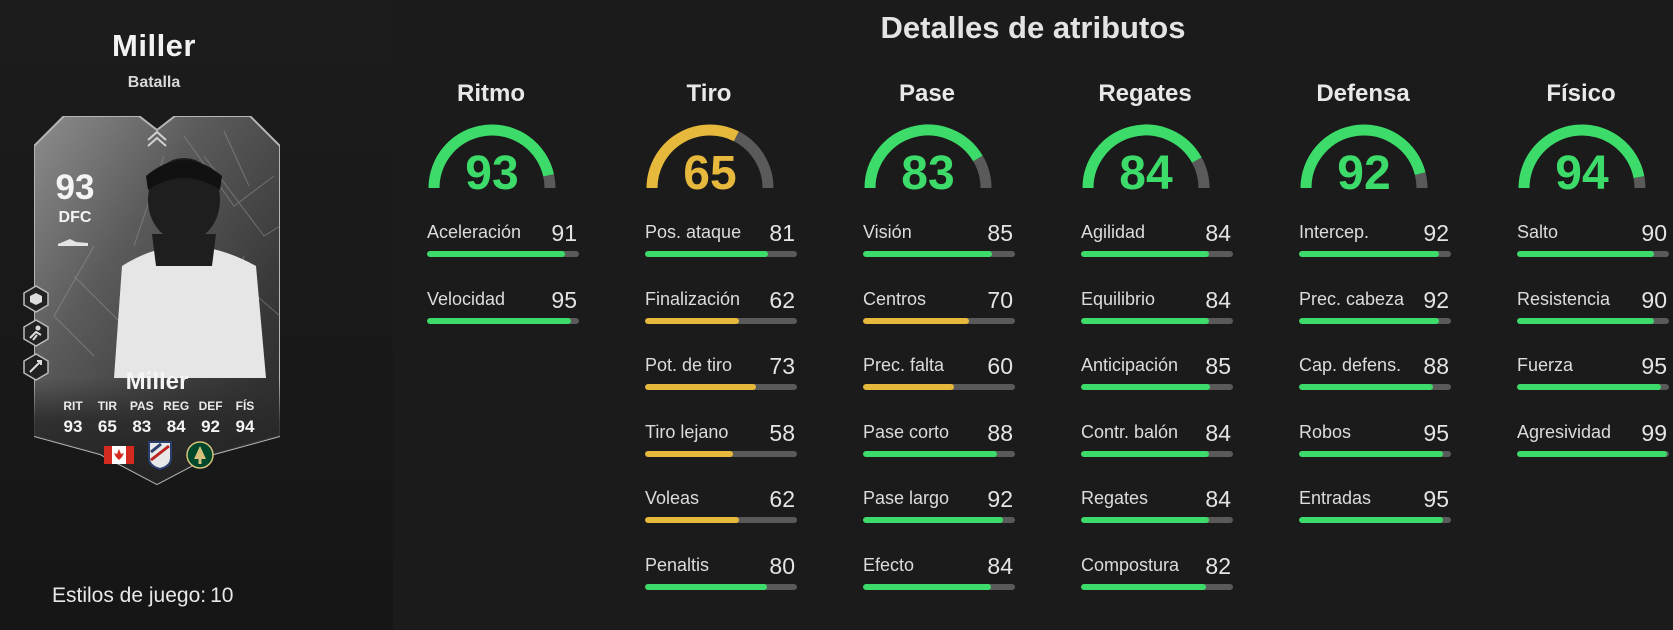 The height and width of the screenshot is (630, 1673). What do you see at coordinates (1145, 93) in the screenshot?
I see `attribute-category-name: Regates` at bounding box center [1145, 93].